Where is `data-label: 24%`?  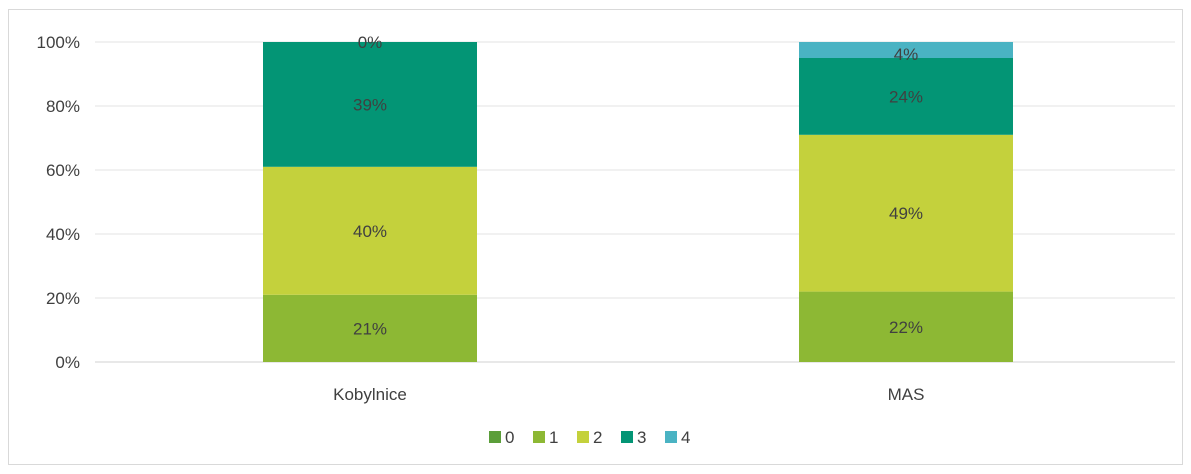
data-label: 24% is located at coordinates (906, 96).